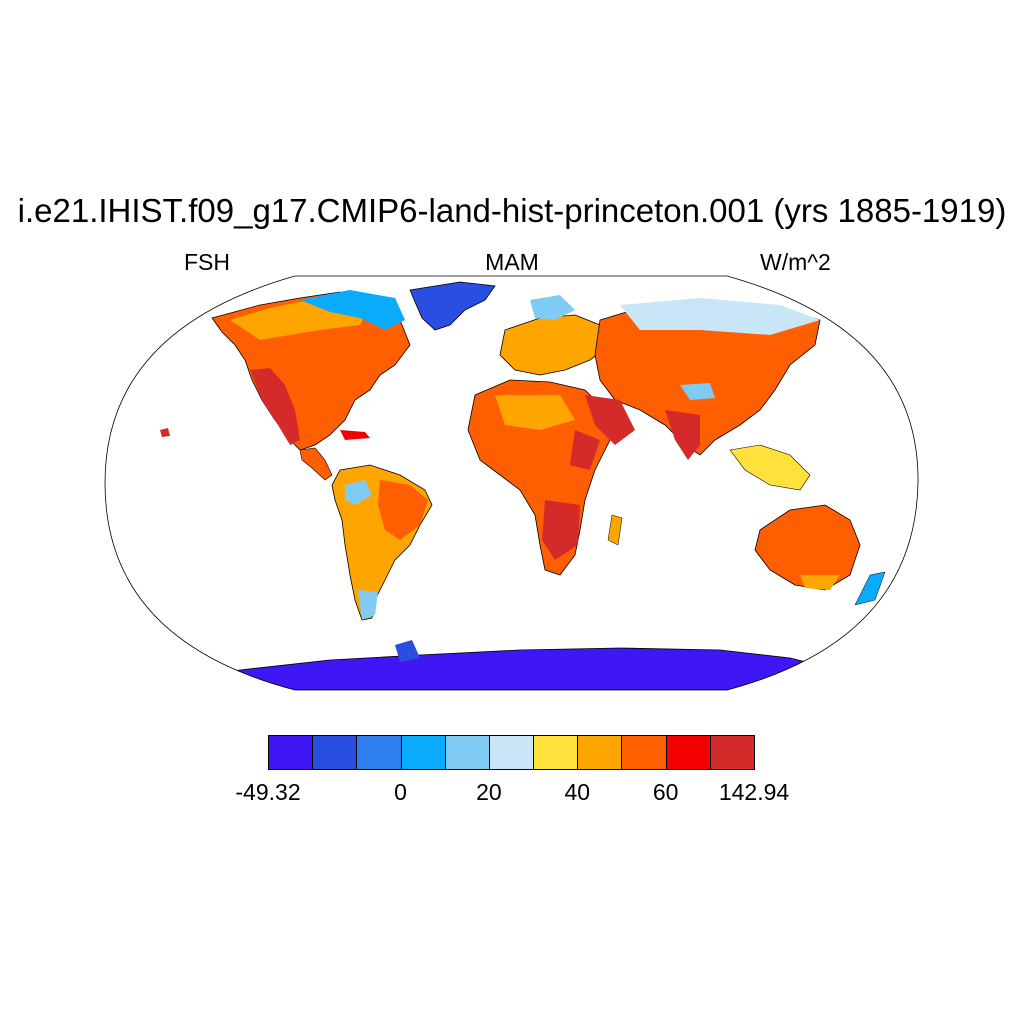 Image resolution: width=1024 pixels, height=1024 pixels. What do you see at coordinates (561, 530) in the screenshot?
I see `southern-africa-hot` at bounding box center [561, 530].